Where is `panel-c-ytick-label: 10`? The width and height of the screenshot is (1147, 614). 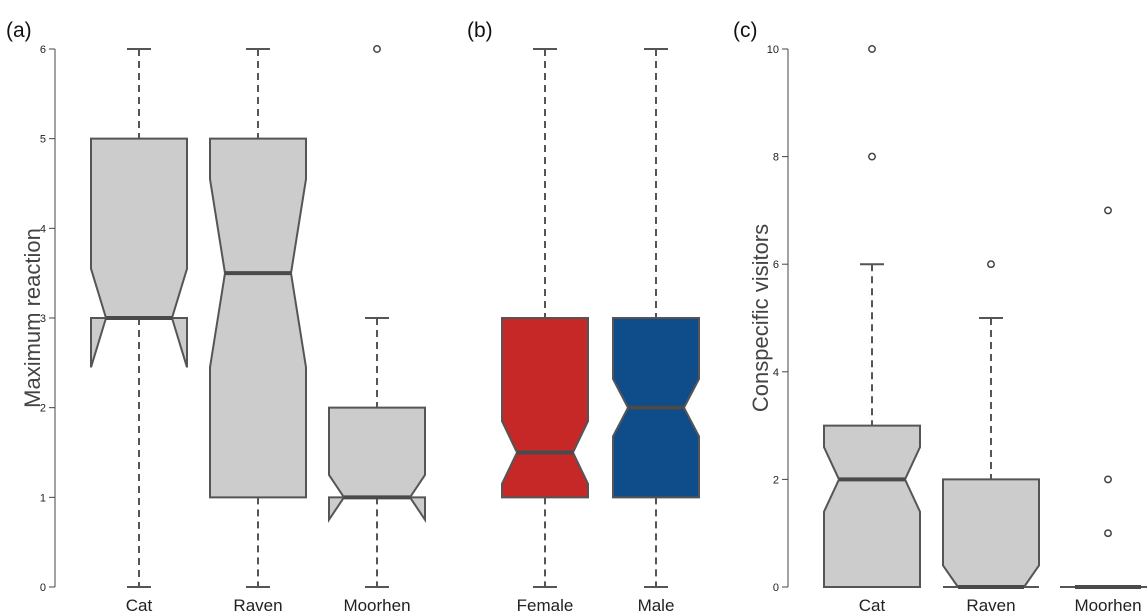
panel-c-ytick-label: 10 is located at coordinates (773, 50).